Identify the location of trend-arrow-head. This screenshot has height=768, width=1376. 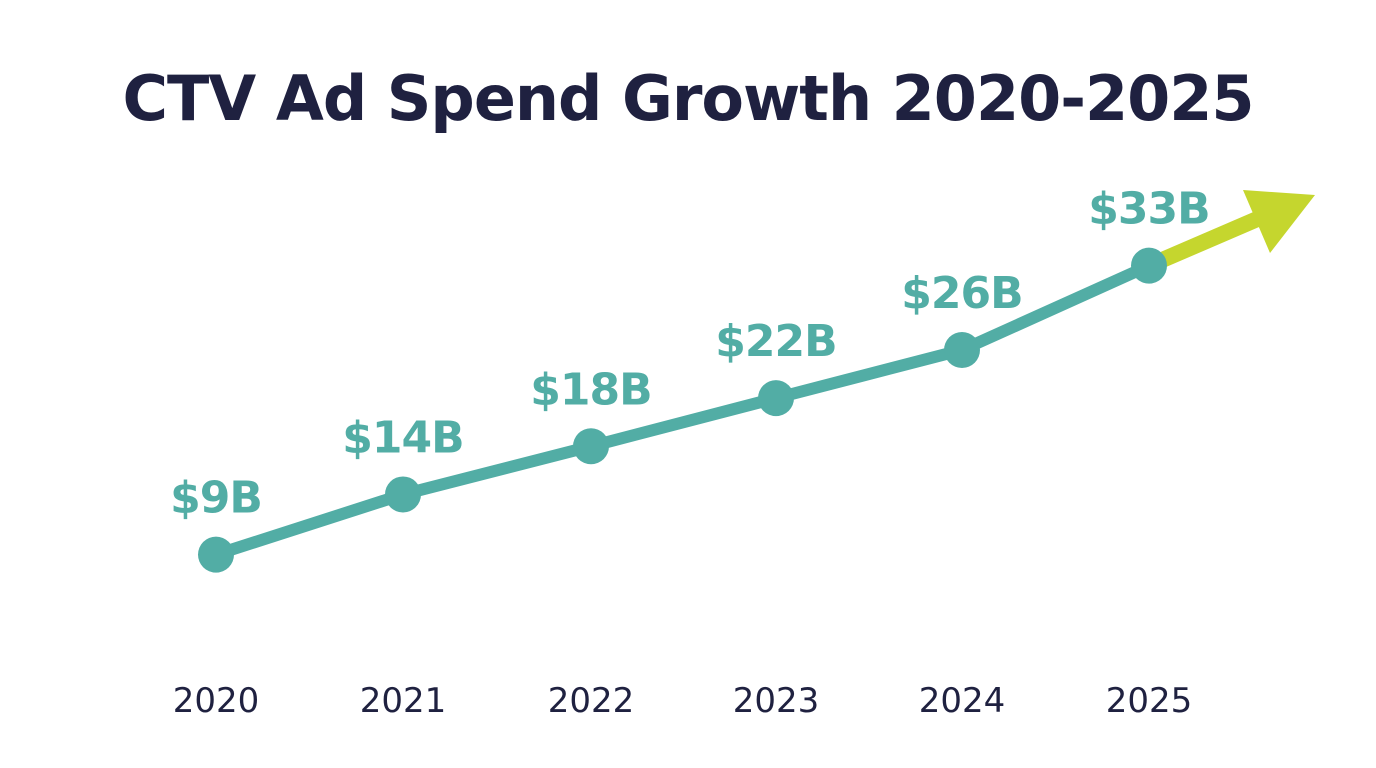
(1279, 221).